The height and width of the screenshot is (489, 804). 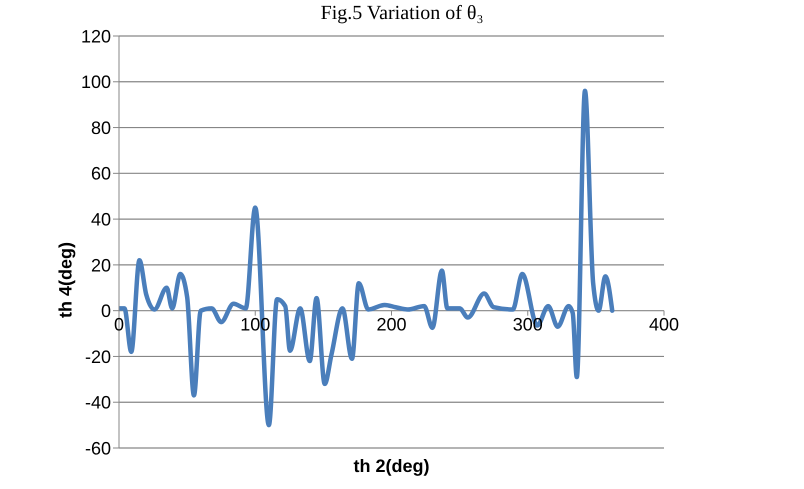 What do you see at coordinates (95, 36) in the screenshot?
I see `y-tick-label: 120` at bounding box center [95, 36].